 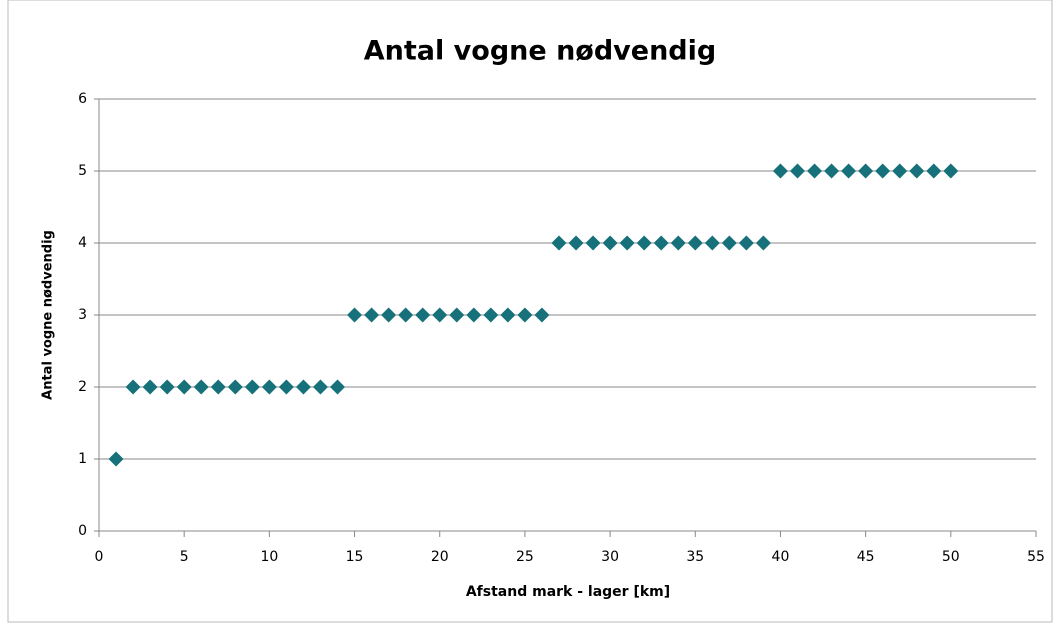 What do you see at coordinates (540, 51) in the screenshot?
I see `chart-title: Antal vogne nødvendig` at bounding box center [540, 51].